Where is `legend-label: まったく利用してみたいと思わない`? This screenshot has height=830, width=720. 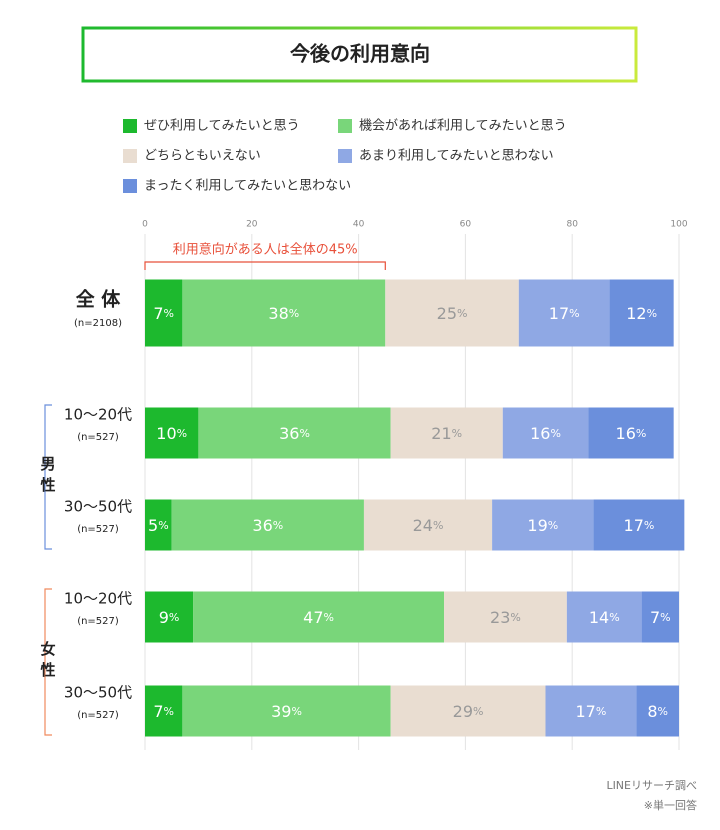
legend-label: まったく利用してみたいと思わない is located at coordinates (247, 186).